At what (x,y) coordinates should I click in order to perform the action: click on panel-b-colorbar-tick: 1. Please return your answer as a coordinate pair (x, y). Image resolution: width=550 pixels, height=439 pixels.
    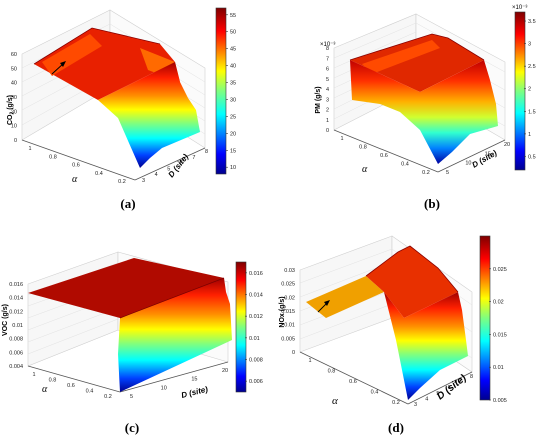
    Looking at the image, I should click on (529, 135).